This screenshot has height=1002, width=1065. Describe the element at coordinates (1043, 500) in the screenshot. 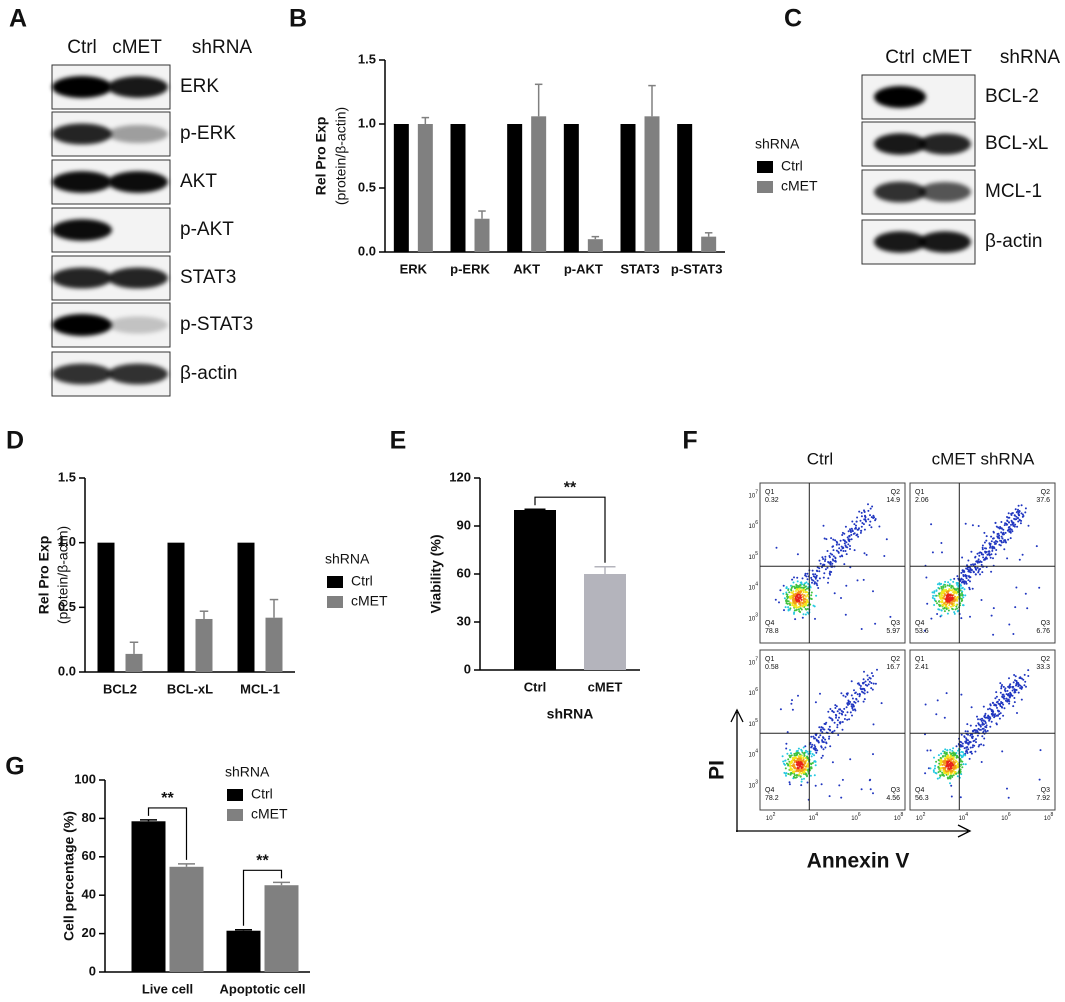

I see `quadrant-value: 37.6` at that location.